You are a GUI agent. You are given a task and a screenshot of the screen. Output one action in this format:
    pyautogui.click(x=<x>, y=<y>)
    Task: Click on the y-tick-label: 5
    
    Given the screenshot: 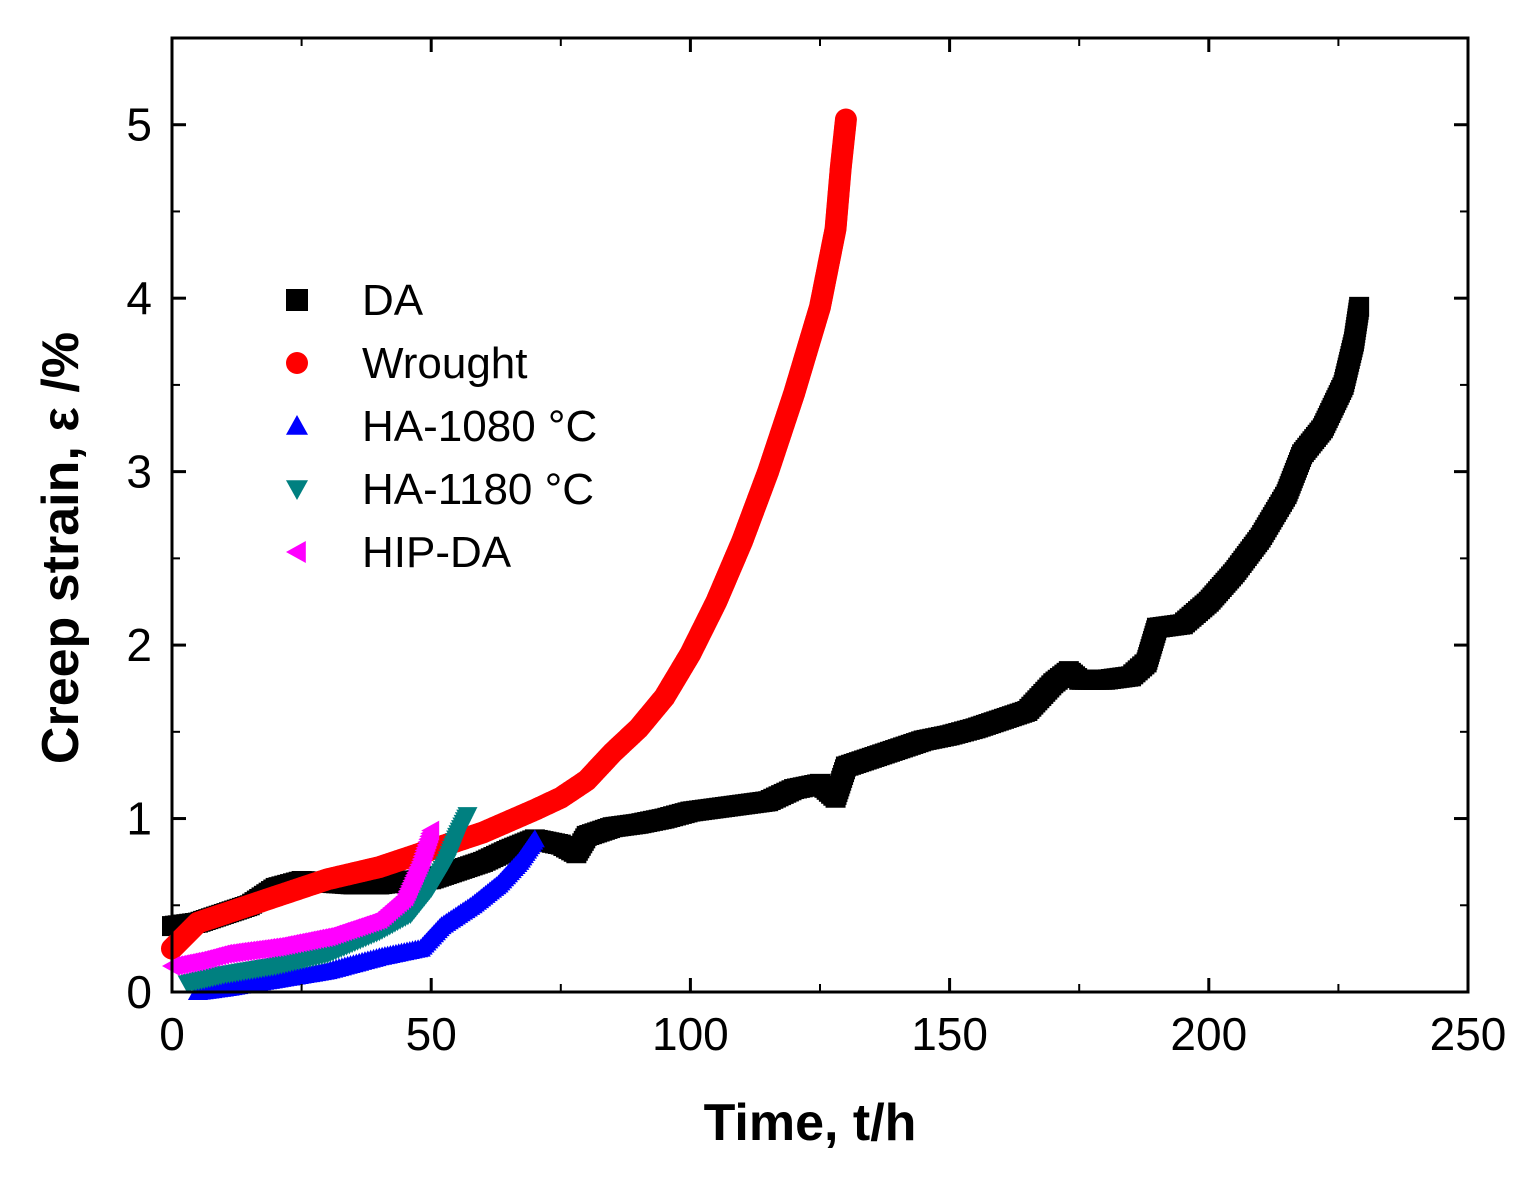 What is the action you would take?
    pyautogui.click(x=139, y=125)
    